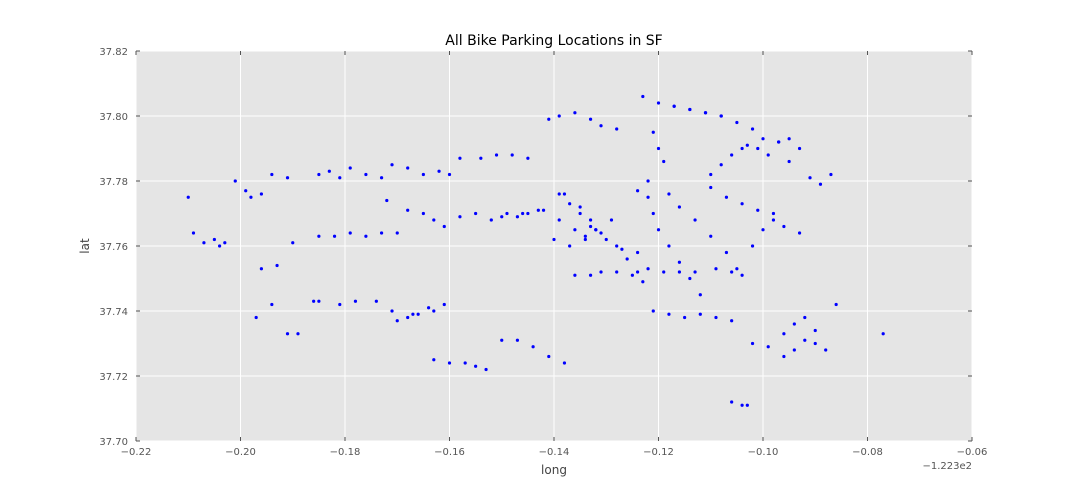 This screenshot has height=504, width=1080. I want to click on x-tick-label: −0.18, so click(345, 452).